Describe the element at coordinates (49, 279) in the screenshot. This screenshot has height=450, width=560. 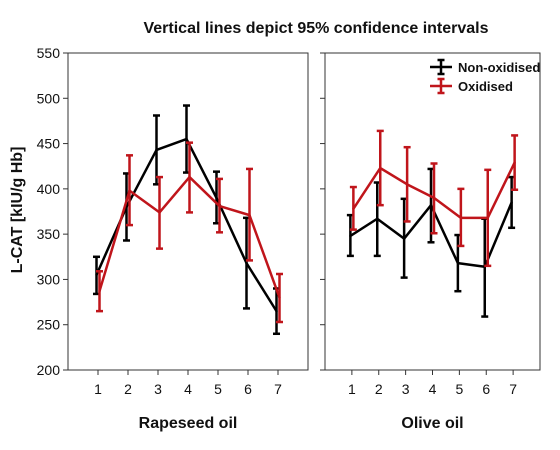
I see `y-tick-label: 300` at that location.